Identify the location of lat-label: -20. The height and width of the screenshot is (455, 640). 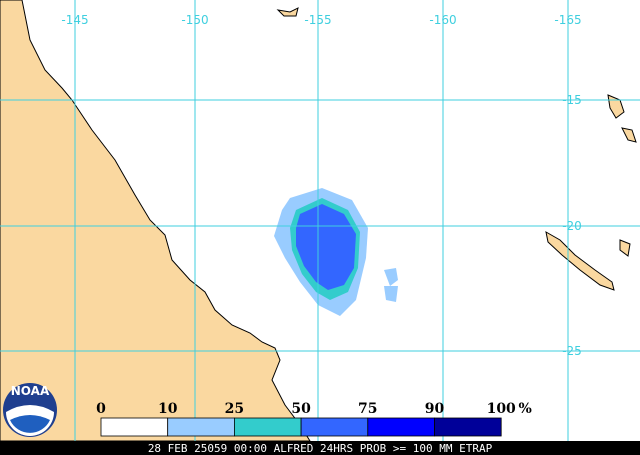
(572, 226).